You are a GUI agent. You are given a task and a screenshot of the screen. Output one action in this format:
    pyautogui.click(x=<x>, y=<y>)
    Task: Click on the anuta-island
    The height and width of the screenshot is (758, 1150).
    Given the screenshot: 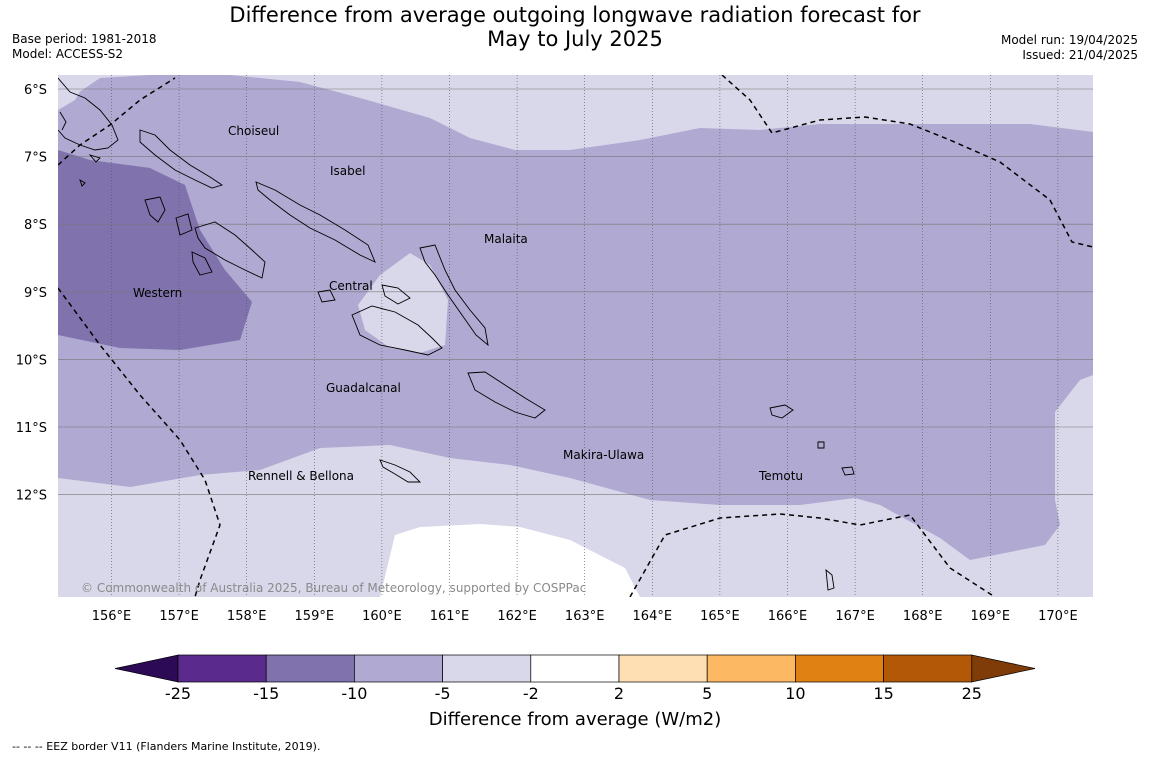 What is the action you would take?
    pyautogui.click(x=848, y=471)
    